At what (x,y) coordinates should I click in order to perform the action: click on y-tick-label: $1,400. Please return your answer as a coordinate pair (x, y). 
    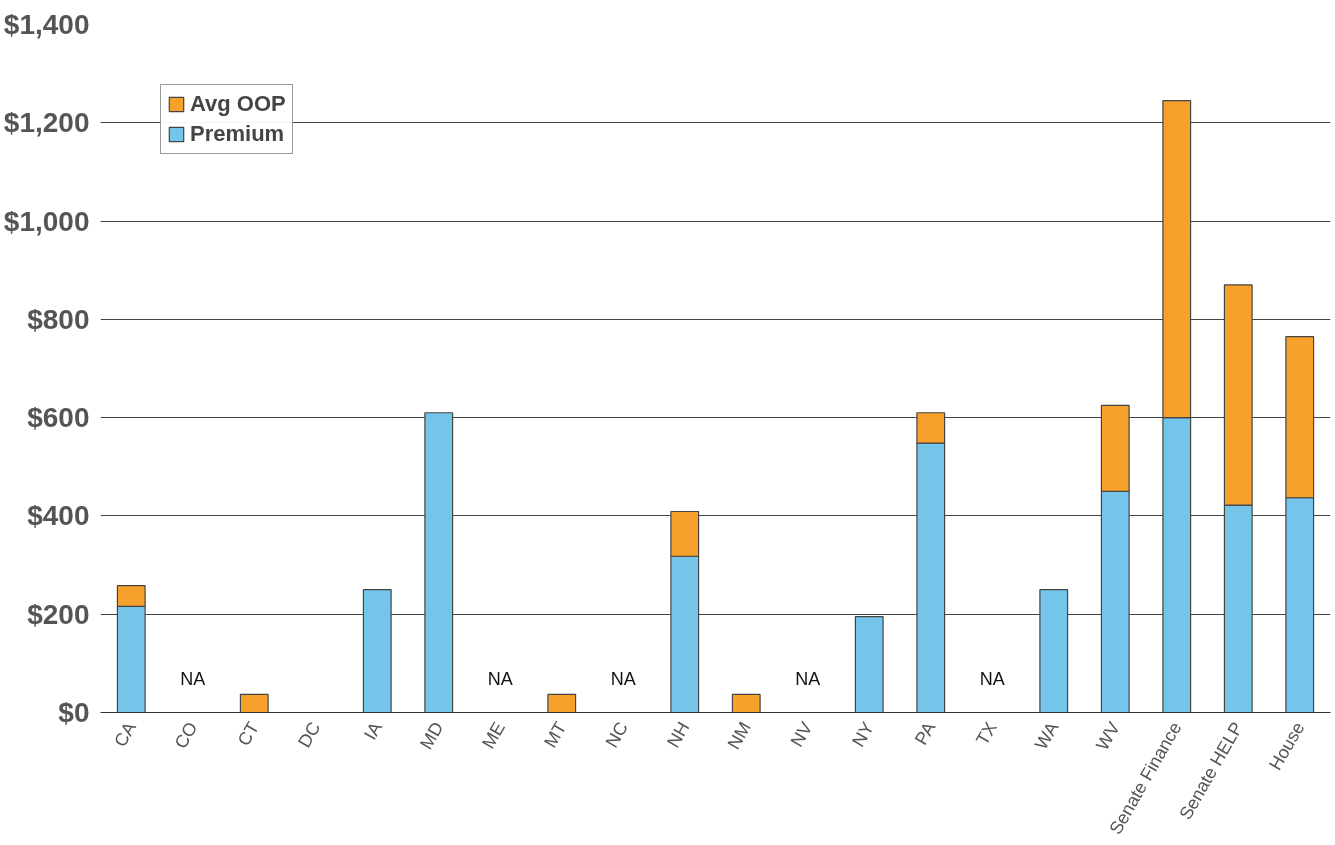
    Looking at the image, I should click on (46, 24).